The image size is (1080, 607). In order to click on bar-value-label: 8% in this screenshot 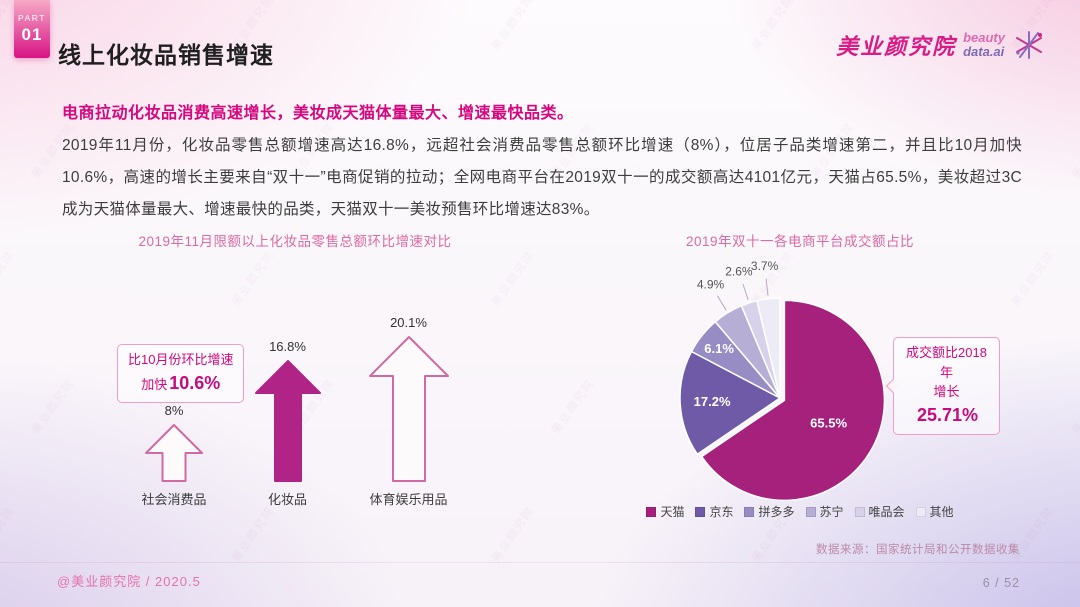, I will do `click(174, 410)`.